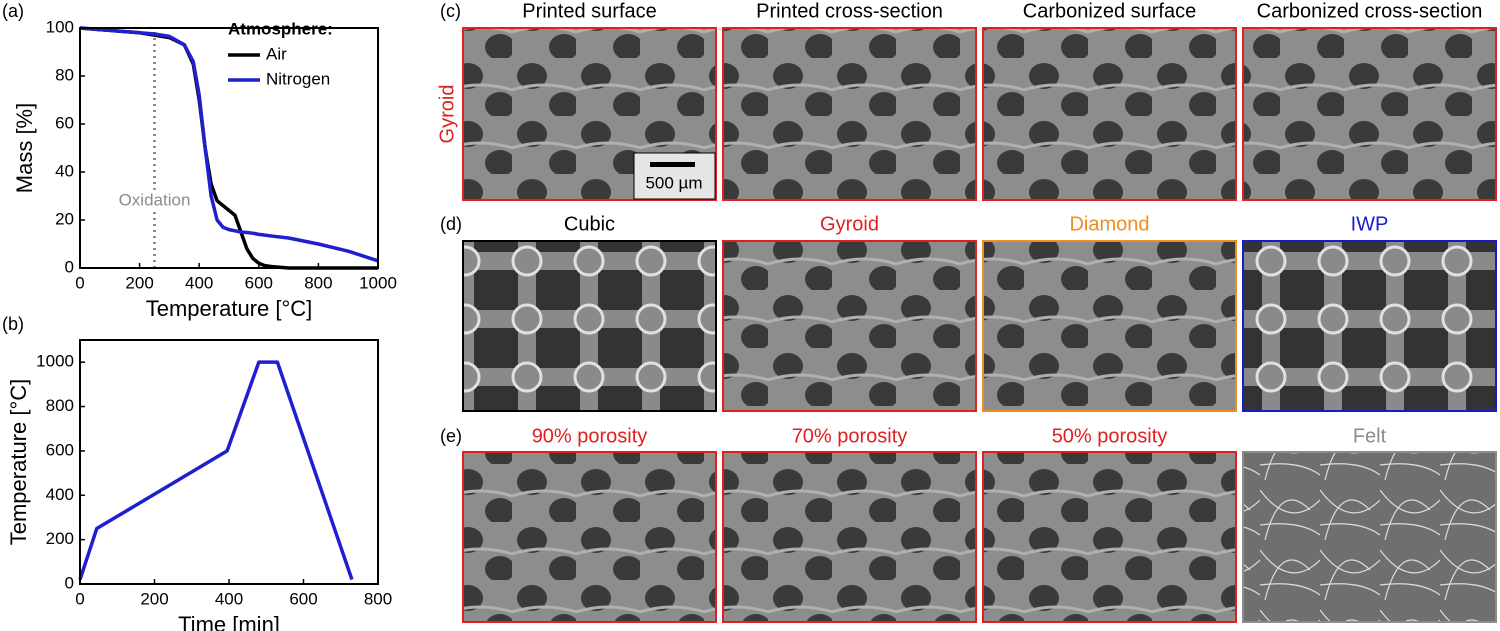 This screenshot has width=1500, height=631. I want to click on image-title: 90% porosity, so click(590, 436).